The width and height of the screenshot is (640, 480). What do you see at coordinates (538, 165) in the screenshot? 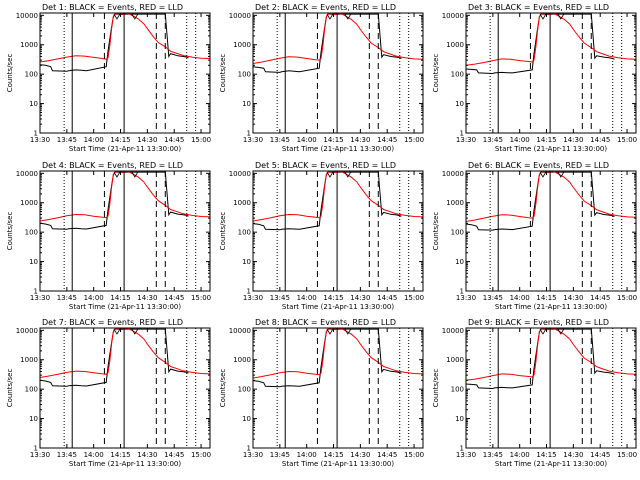
I see `panel-title: Det 6: BLACK = Events, RED = LLD` at bounding box center [538, 165].